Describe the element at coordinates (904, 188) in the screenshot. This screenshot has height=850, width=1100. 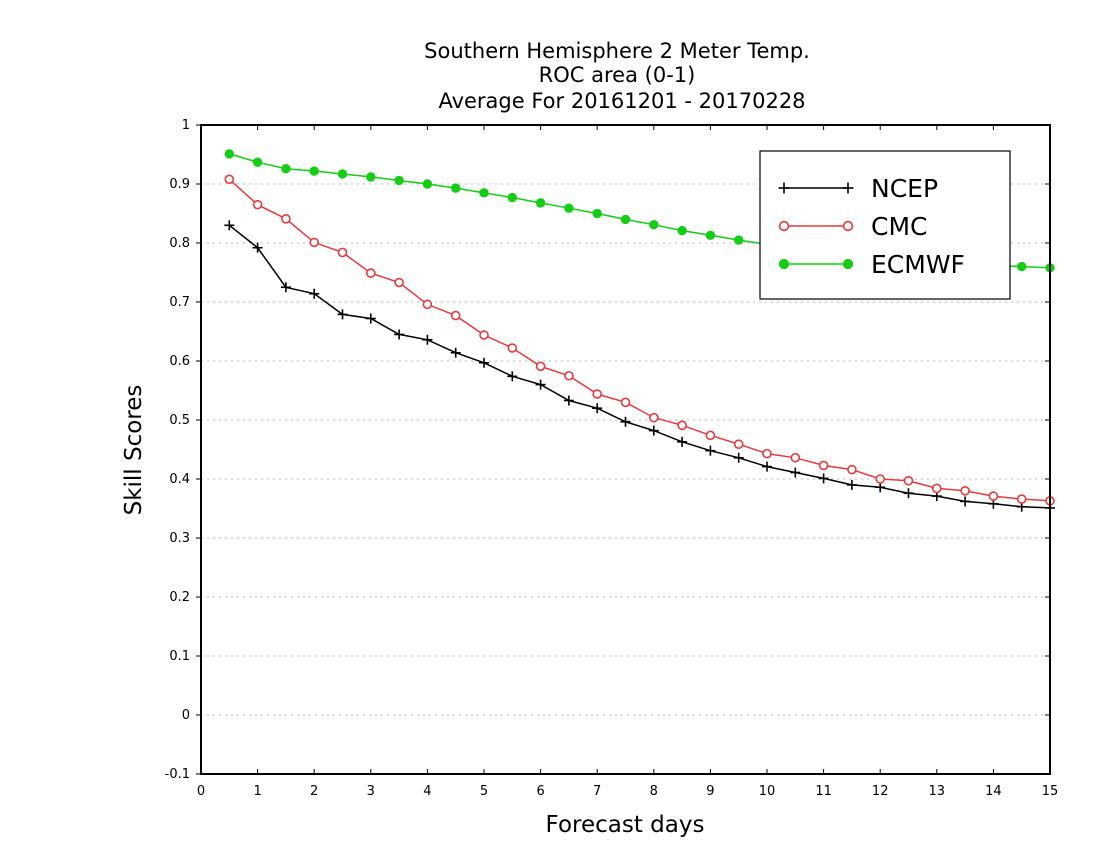
I see `legend-label: NCEP` at that location.